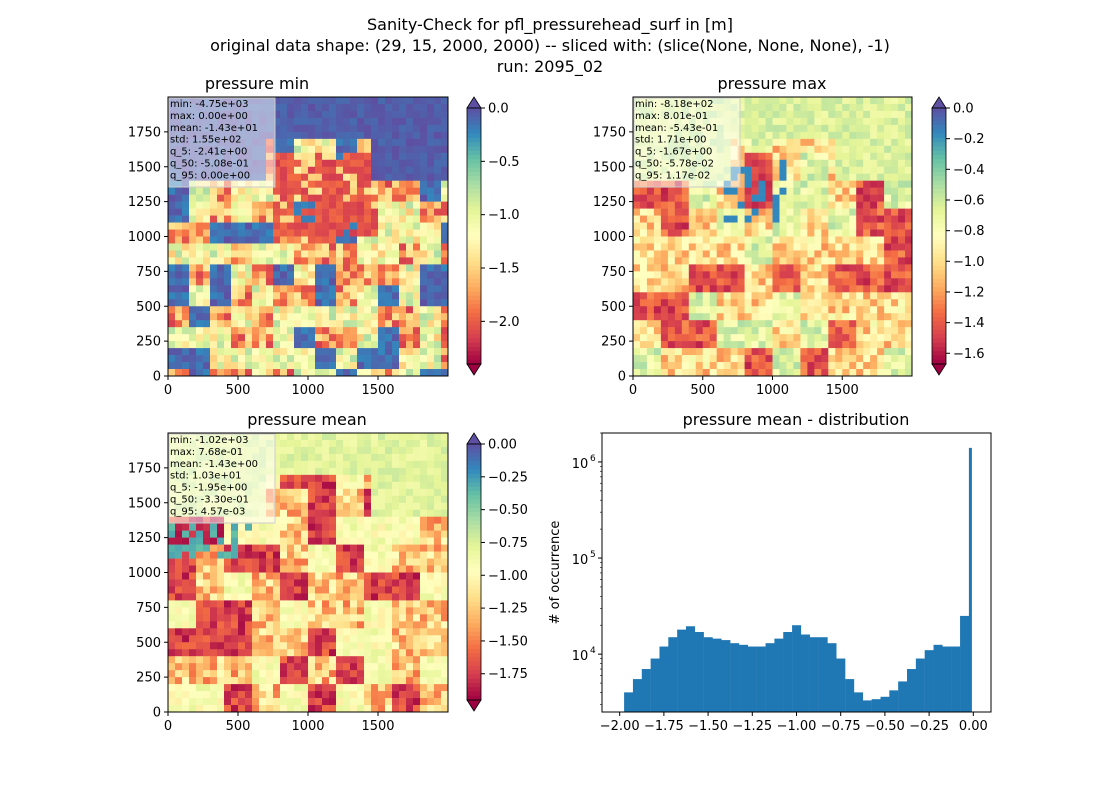  What do you see at coordinates (157, 377) in the screenshot?
I see `y-tick-label: 0` at bounding box center [157, 377].